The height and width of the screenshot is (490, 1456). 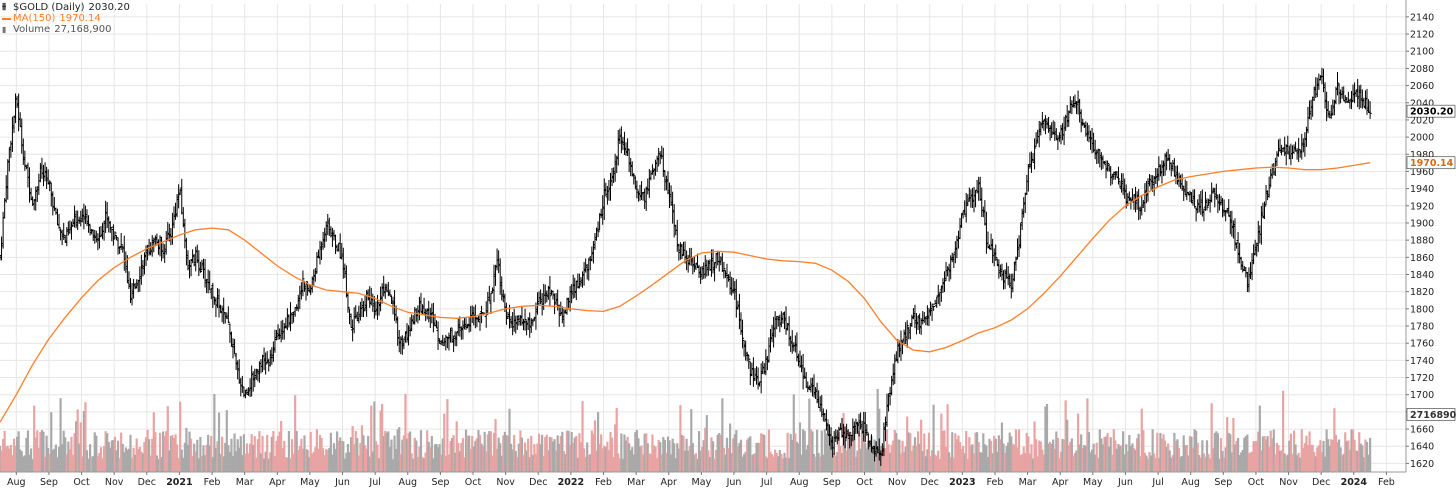 I want to click on y-tick-label: 1900, so click(x=1422, y=223).